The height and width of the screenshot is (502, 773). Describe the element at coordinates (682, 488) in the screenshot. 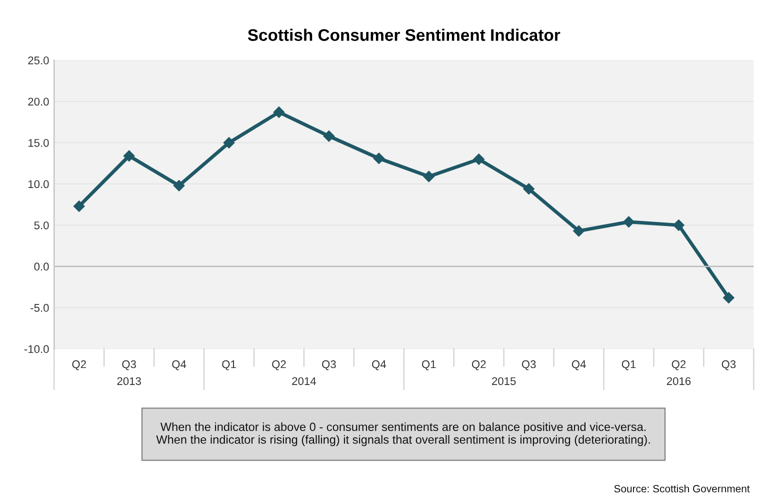

I see `source-note: Source: Scottish Government` at that location.